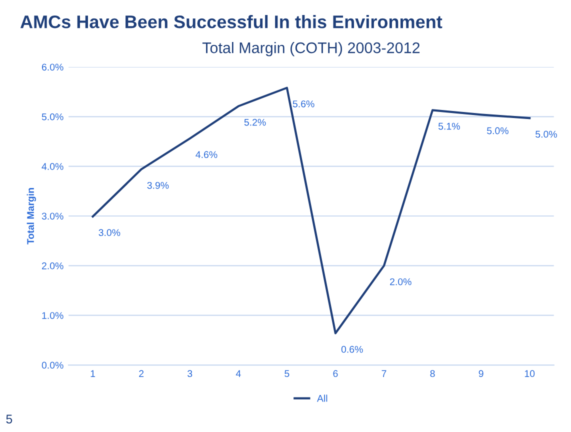 The width and height of the screenshot is (571, 432). Describe the element at coordinates (401, 282) in the screenshot. I see `data-label: 2.0%` at that location.